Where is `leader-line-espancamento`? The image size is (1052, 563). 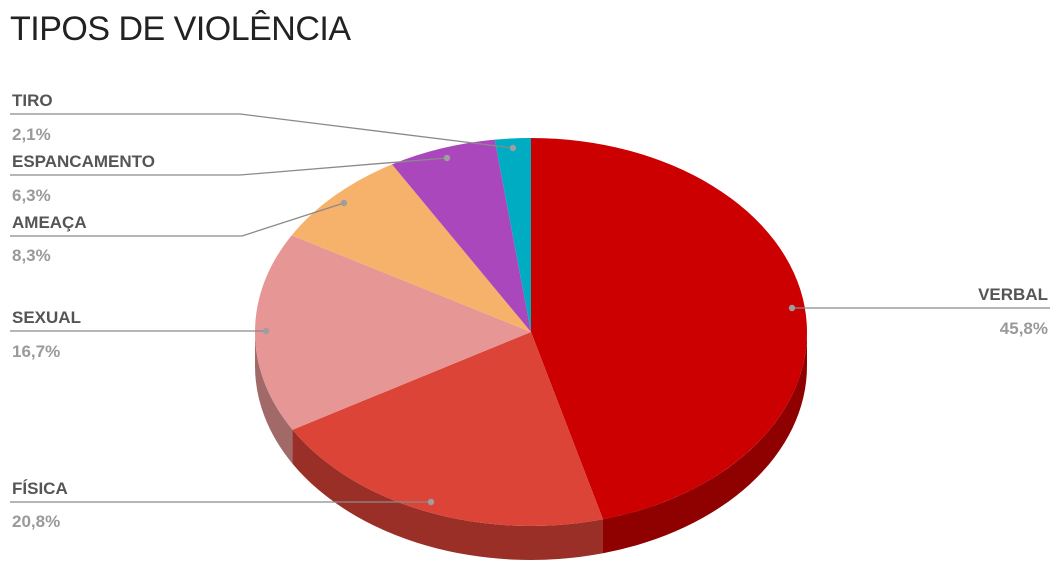
leader-line-espancamento is located at coordinates (229, 166).